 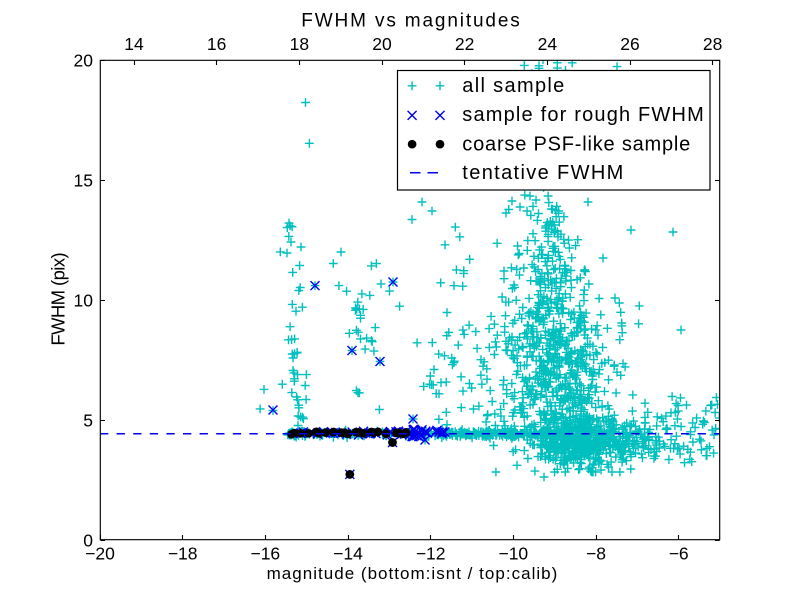 I want to click on svg-text: tentative FWHM, so click(x=542, y=173).